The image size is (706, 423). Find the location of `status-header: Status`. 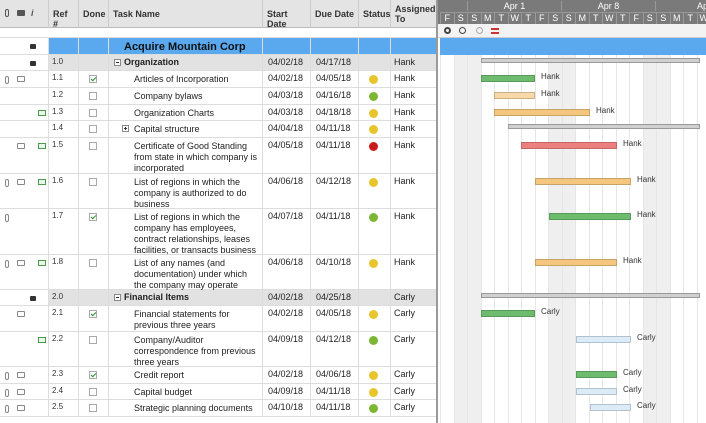

status-header: Status is located at coordinates (374, 14).